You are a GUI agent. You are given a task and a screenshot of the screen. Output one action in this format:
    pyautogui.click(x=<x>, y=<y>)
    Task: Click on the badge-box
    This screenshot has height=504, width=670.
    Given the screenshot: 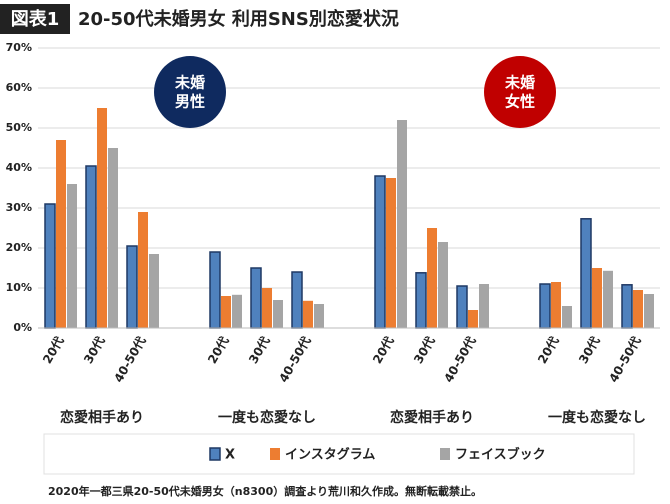 What is the action you would take?
    pyautogui.click(x=35, y=19)
    